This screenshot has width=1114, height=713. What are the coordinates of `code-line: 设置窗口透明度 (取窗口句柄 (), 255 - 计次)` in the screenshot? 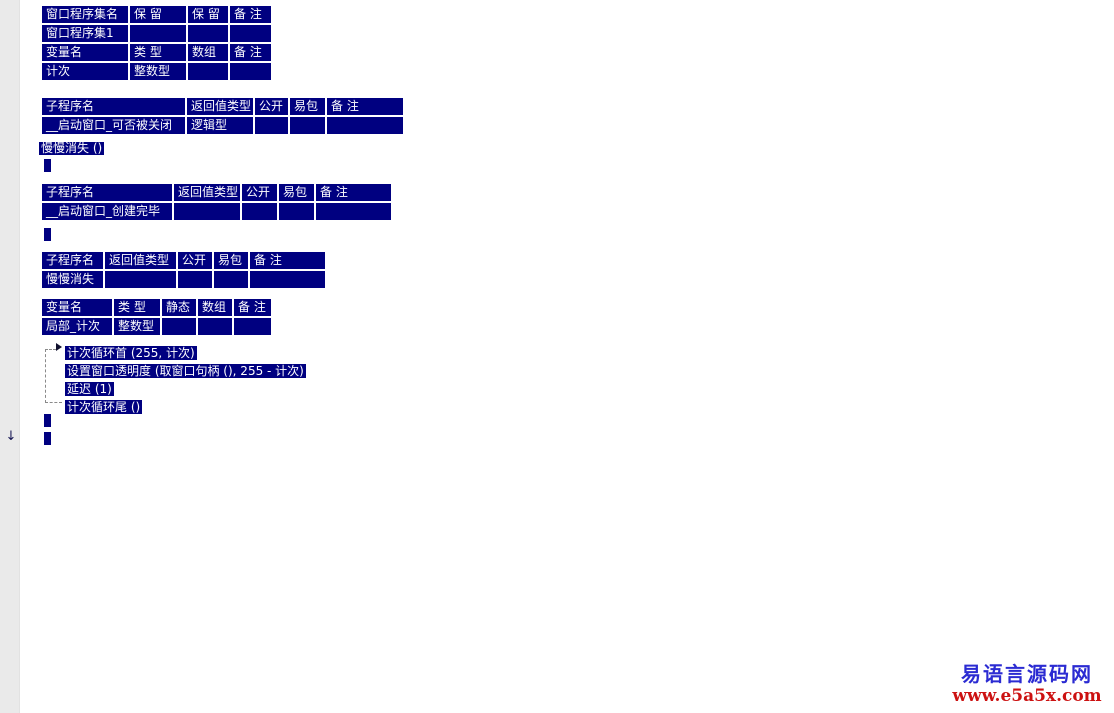 It's located at (185, 369).